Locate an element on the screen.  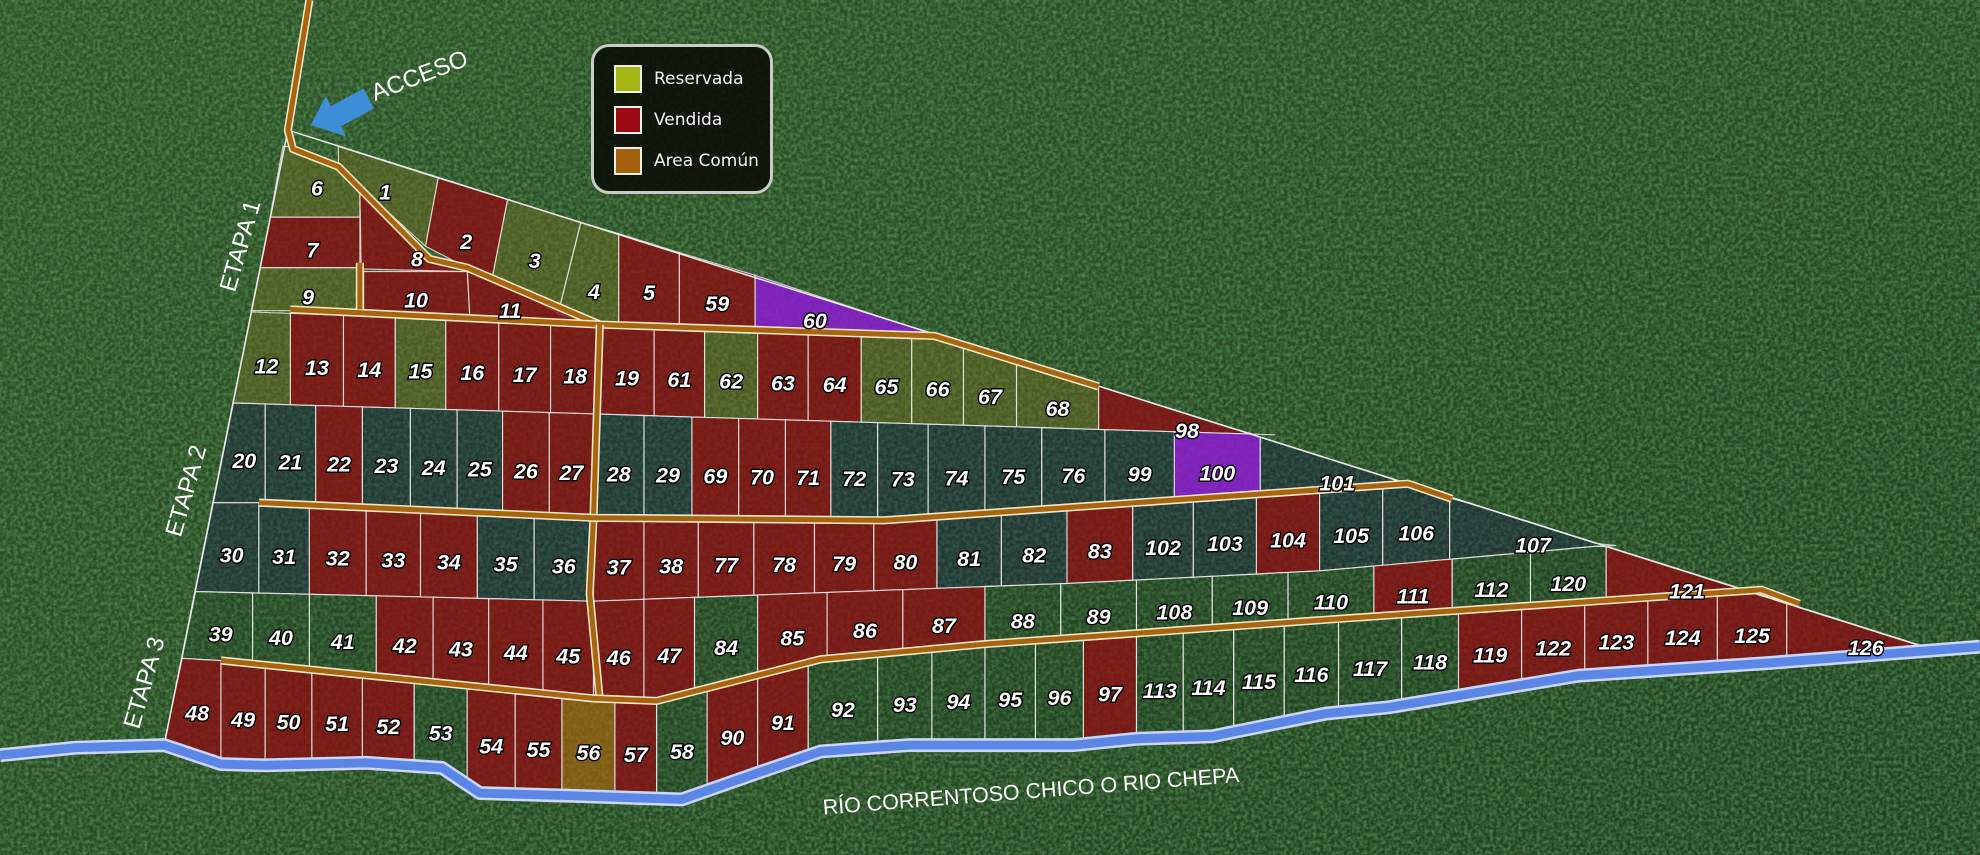
legend: Reservada Vendida Area Común is located at coordinates (682, 119).